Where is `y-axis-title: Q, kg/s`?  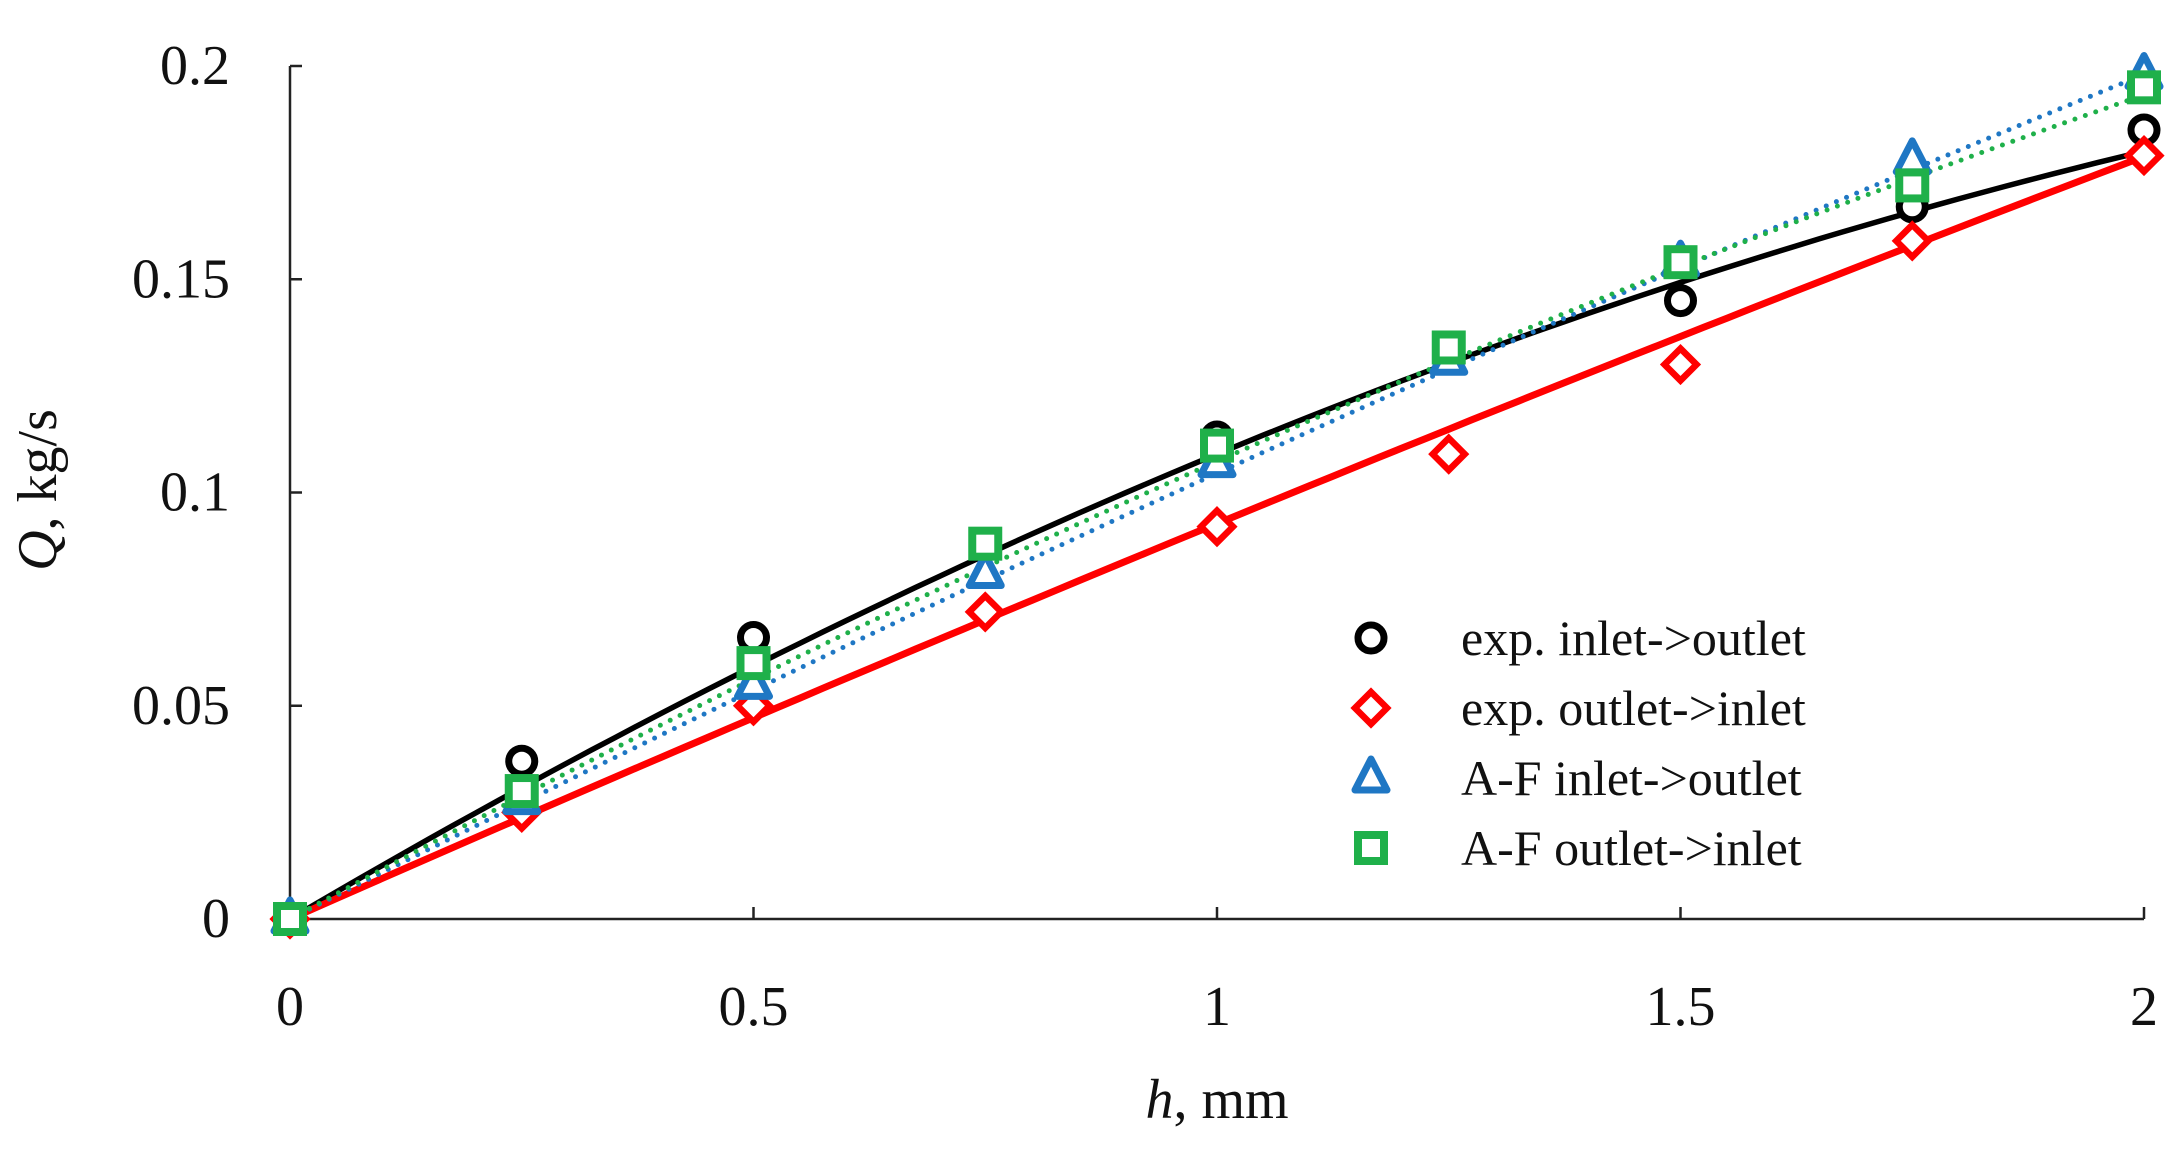
y-axis-title: Q, kg/s is located at coordinates (38, 490).